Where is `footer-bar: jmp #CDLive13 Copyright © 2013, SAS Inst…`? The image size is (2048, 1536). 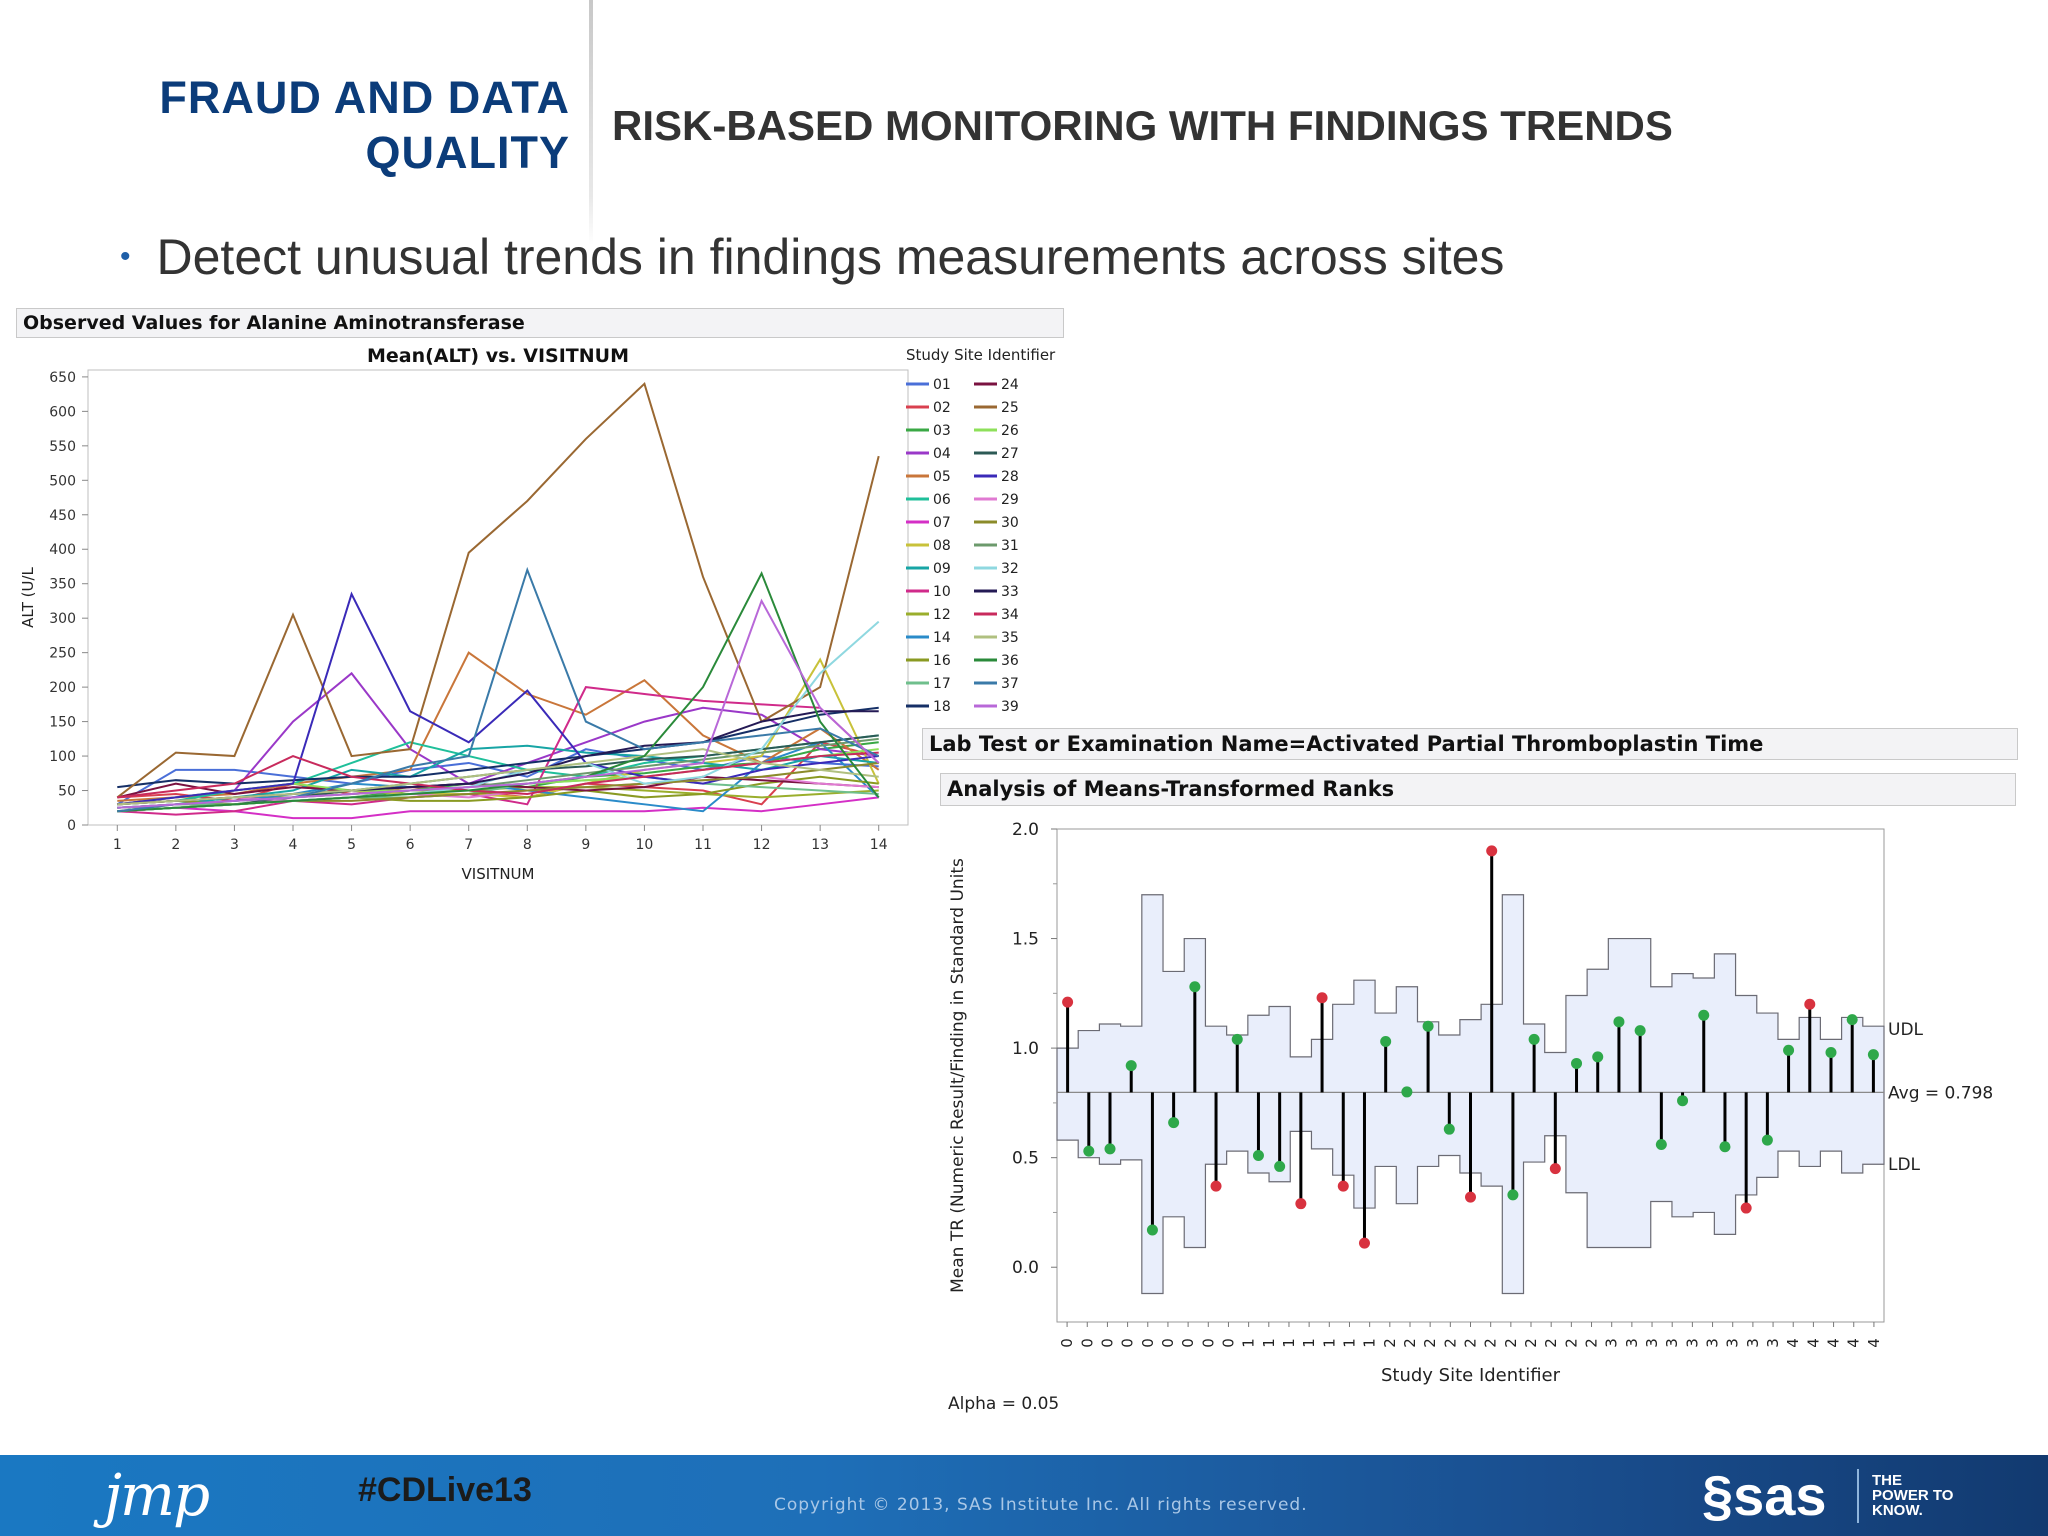
footer-bar: jmp #CDLive13 Copyright © 2013, SAS Inst… is located at coordinates (1024, 1495).